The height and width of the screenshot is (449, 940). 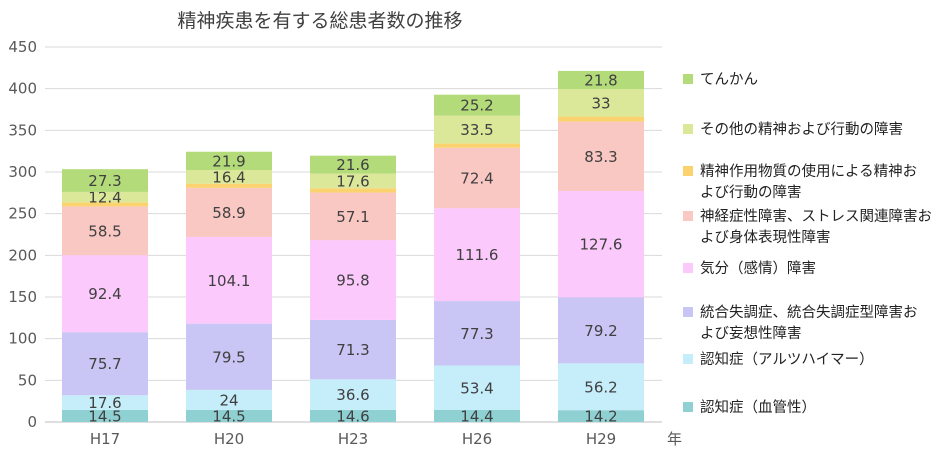 I want to click on data-label: 16.4, so click(x=228, y=177).